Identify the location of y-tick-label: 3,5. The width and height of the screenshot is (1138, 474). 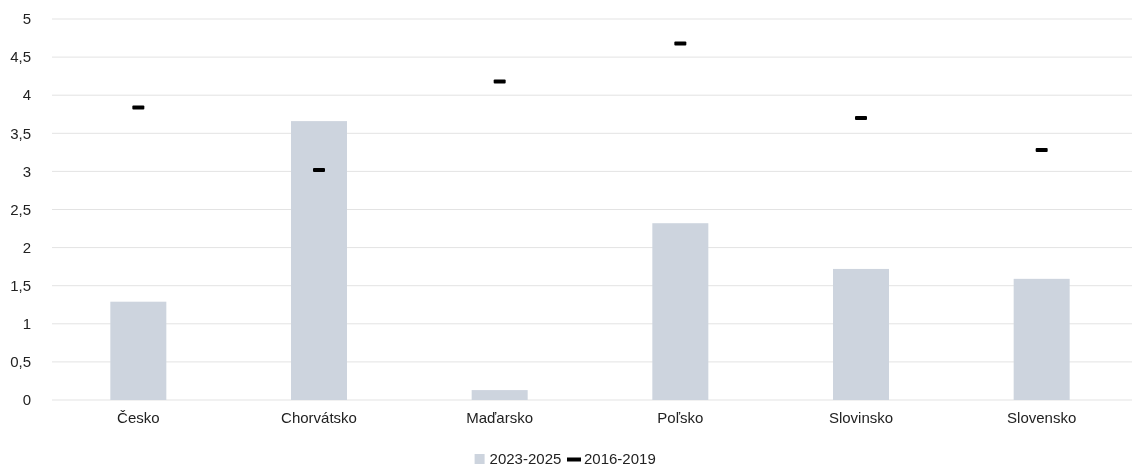
(20, 133).